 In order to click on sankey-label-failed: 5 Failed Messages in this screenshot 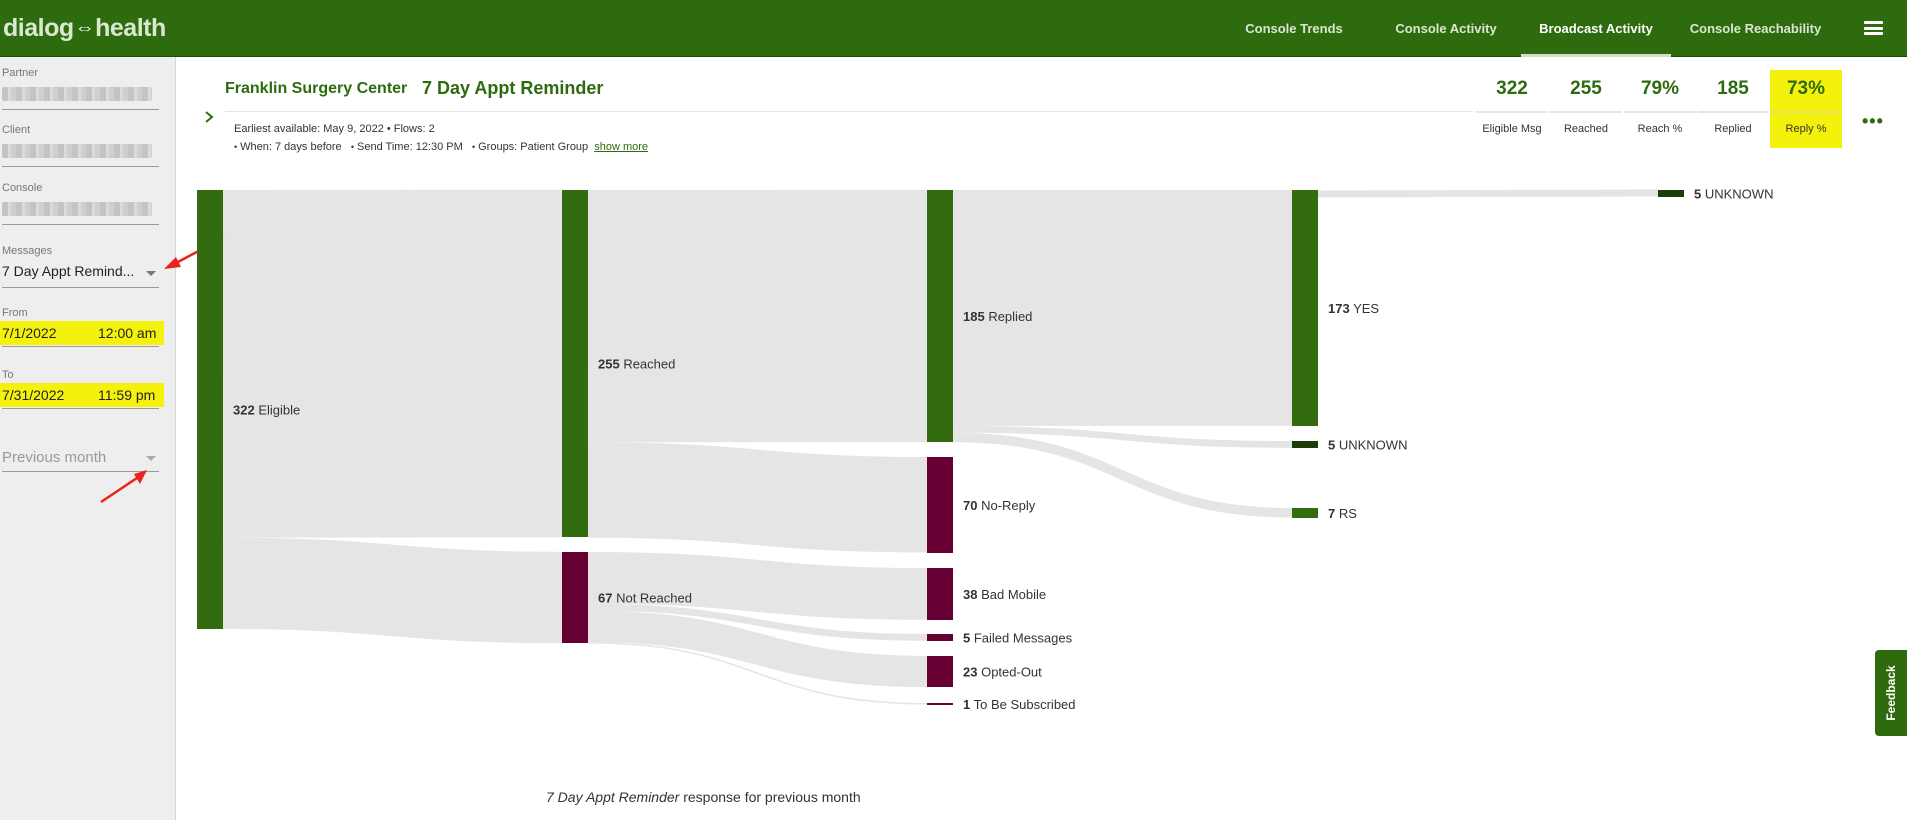, I will do `click(1018, 638)`.